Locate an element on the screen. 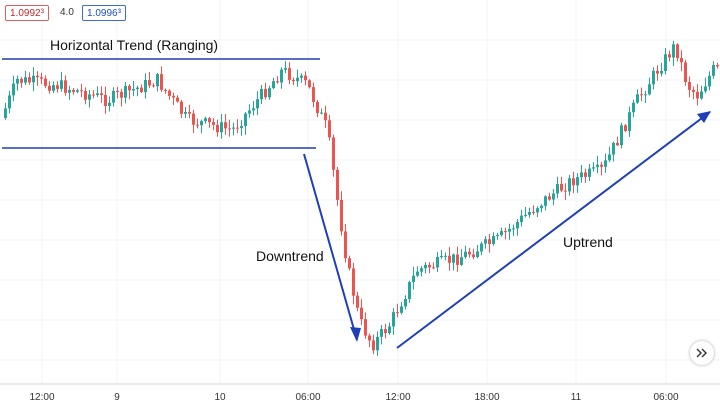  x-tick-label: 06:00 is located at coordinates (307, 397).